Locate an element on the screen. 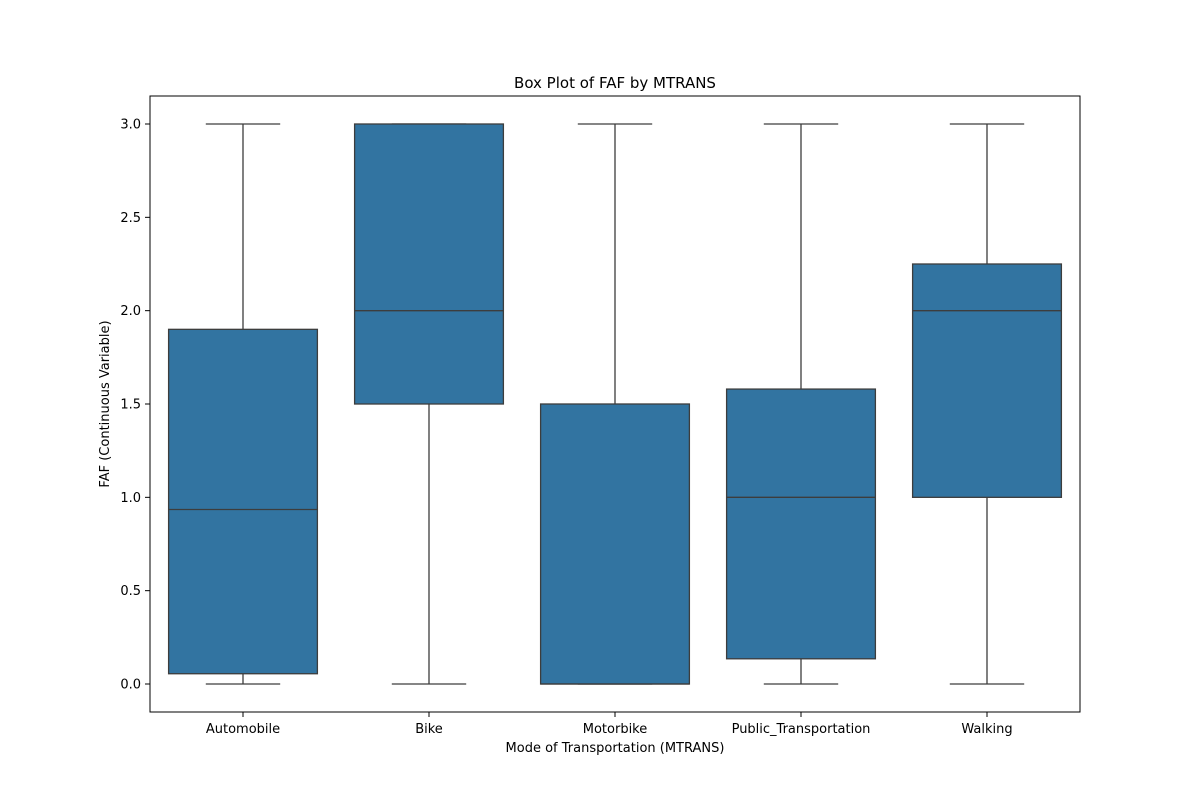 This screenshot has width=1200, height=800. y-tick-label: 1.5 is located at coordinates (130, 405).